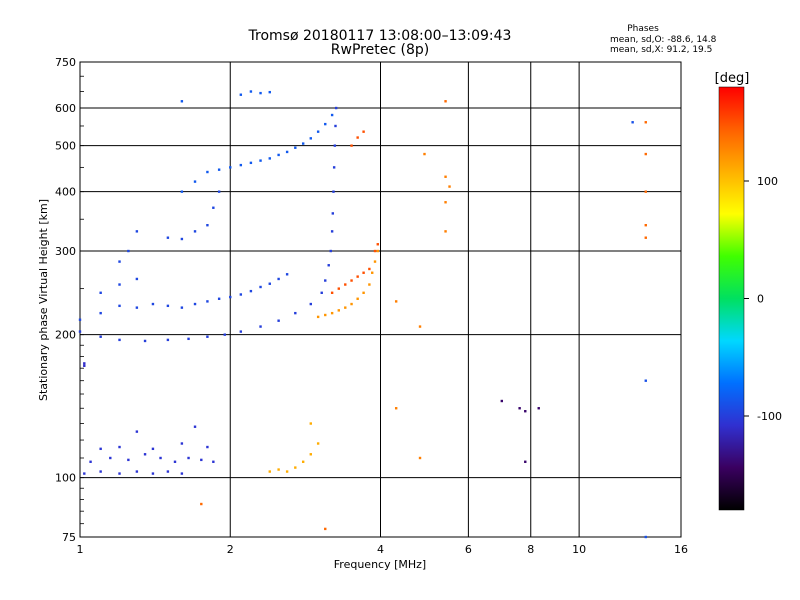 Image resolution: width=800 pixels, height=600 pixels. Describe the element at coordinates (643, 29) in the screenshot. I see `phases-label: Phases` at that location.